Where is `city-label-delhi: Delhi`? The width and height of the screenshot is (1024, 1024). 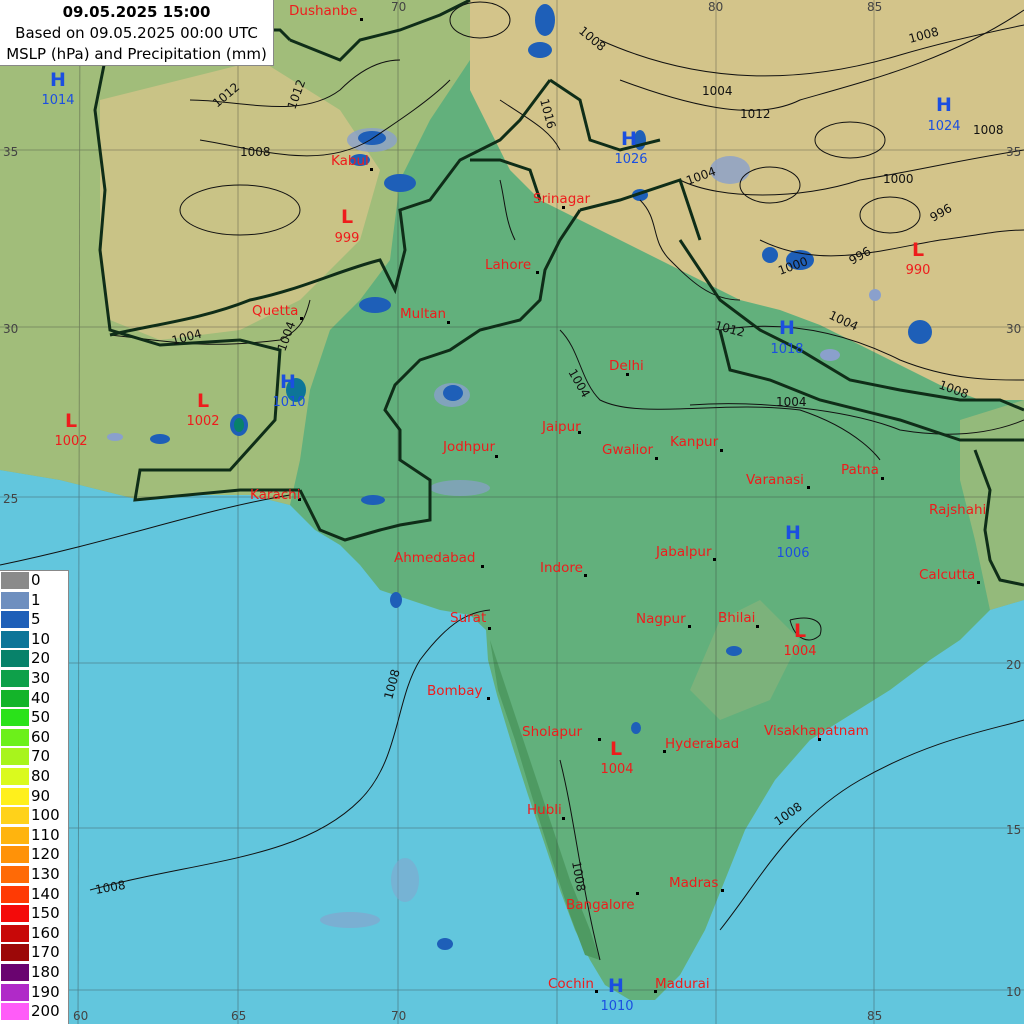 city-label-delhi: Delhi is located at coordinates (626, 366).